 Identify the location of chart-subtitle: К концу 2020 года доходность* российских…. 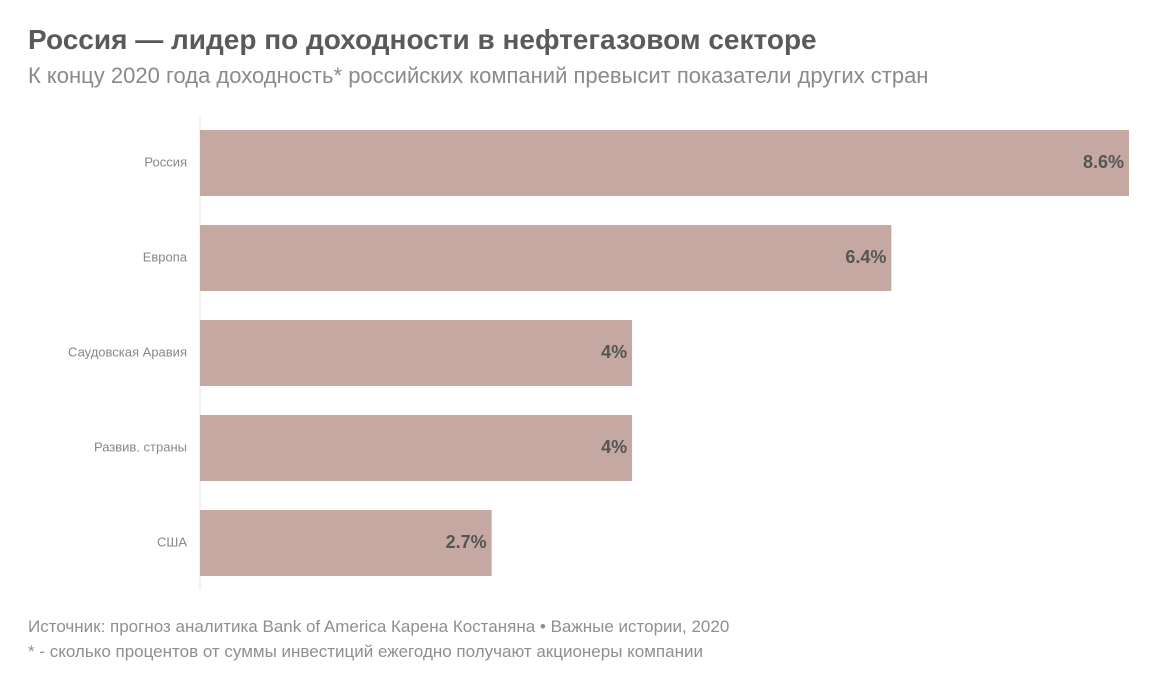
(478, 75).